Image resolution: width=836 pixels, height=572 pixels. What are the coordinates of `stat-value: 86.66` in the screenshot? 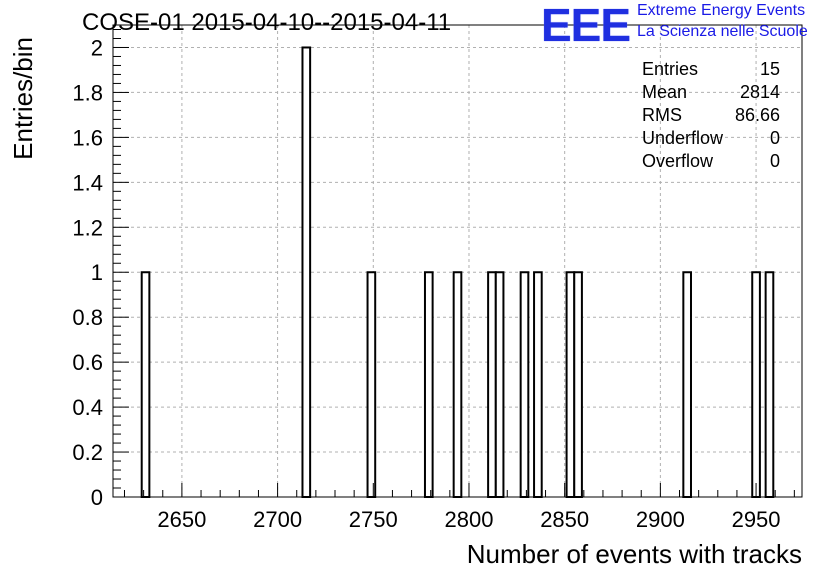 It's located at (757, 115).